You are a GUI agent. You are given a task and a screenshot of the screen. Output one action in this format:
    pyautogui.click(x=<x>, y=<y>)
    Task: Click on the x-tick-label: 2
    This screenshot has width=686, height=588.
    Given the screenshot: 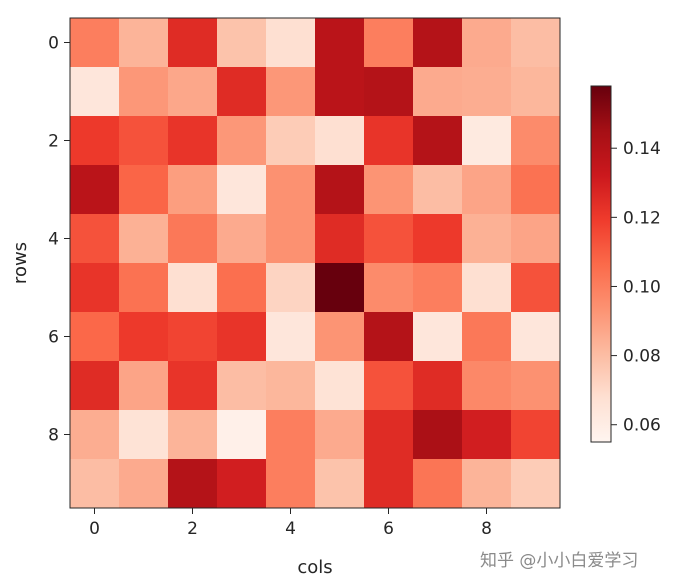 What is the action you would take?
    pyautogui.click(x=192, y=529)
    